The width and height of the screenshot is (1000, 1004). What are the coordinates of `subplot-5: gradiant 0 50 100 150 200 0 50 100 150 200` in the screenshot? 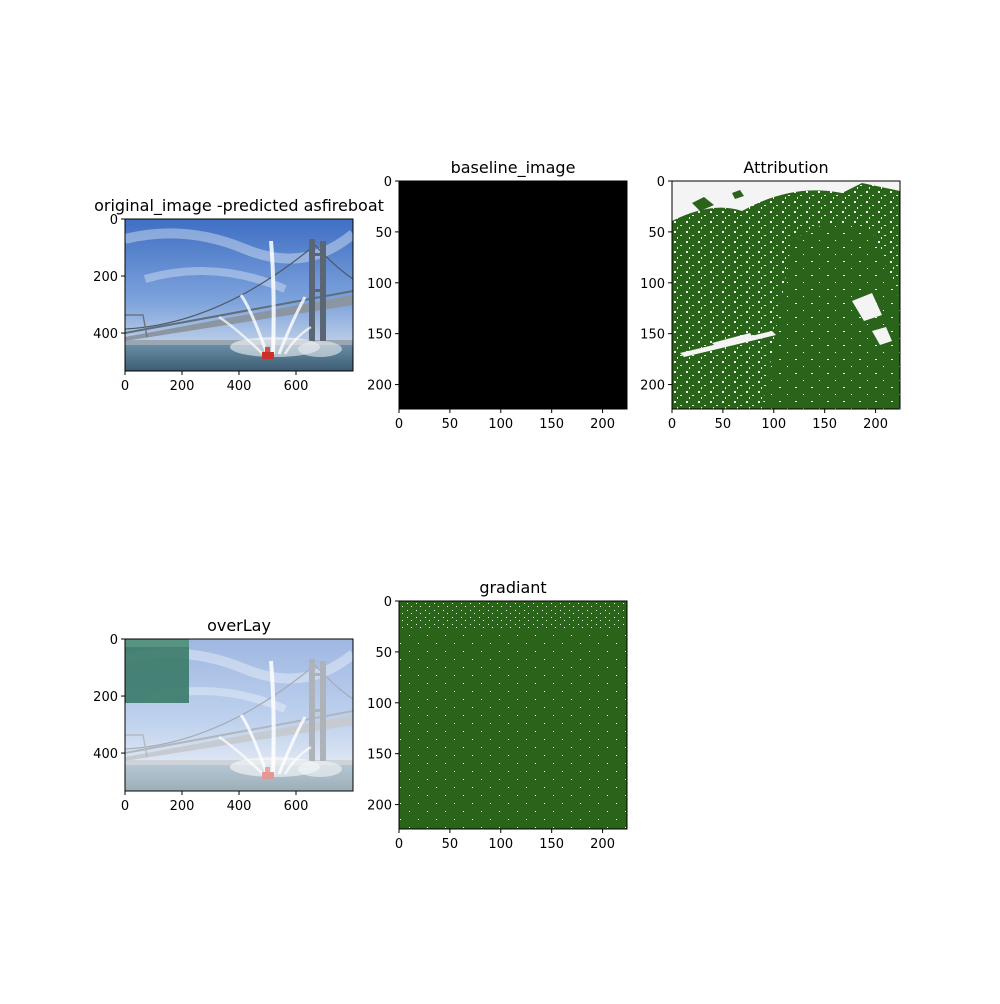 It's located at (497, 715).